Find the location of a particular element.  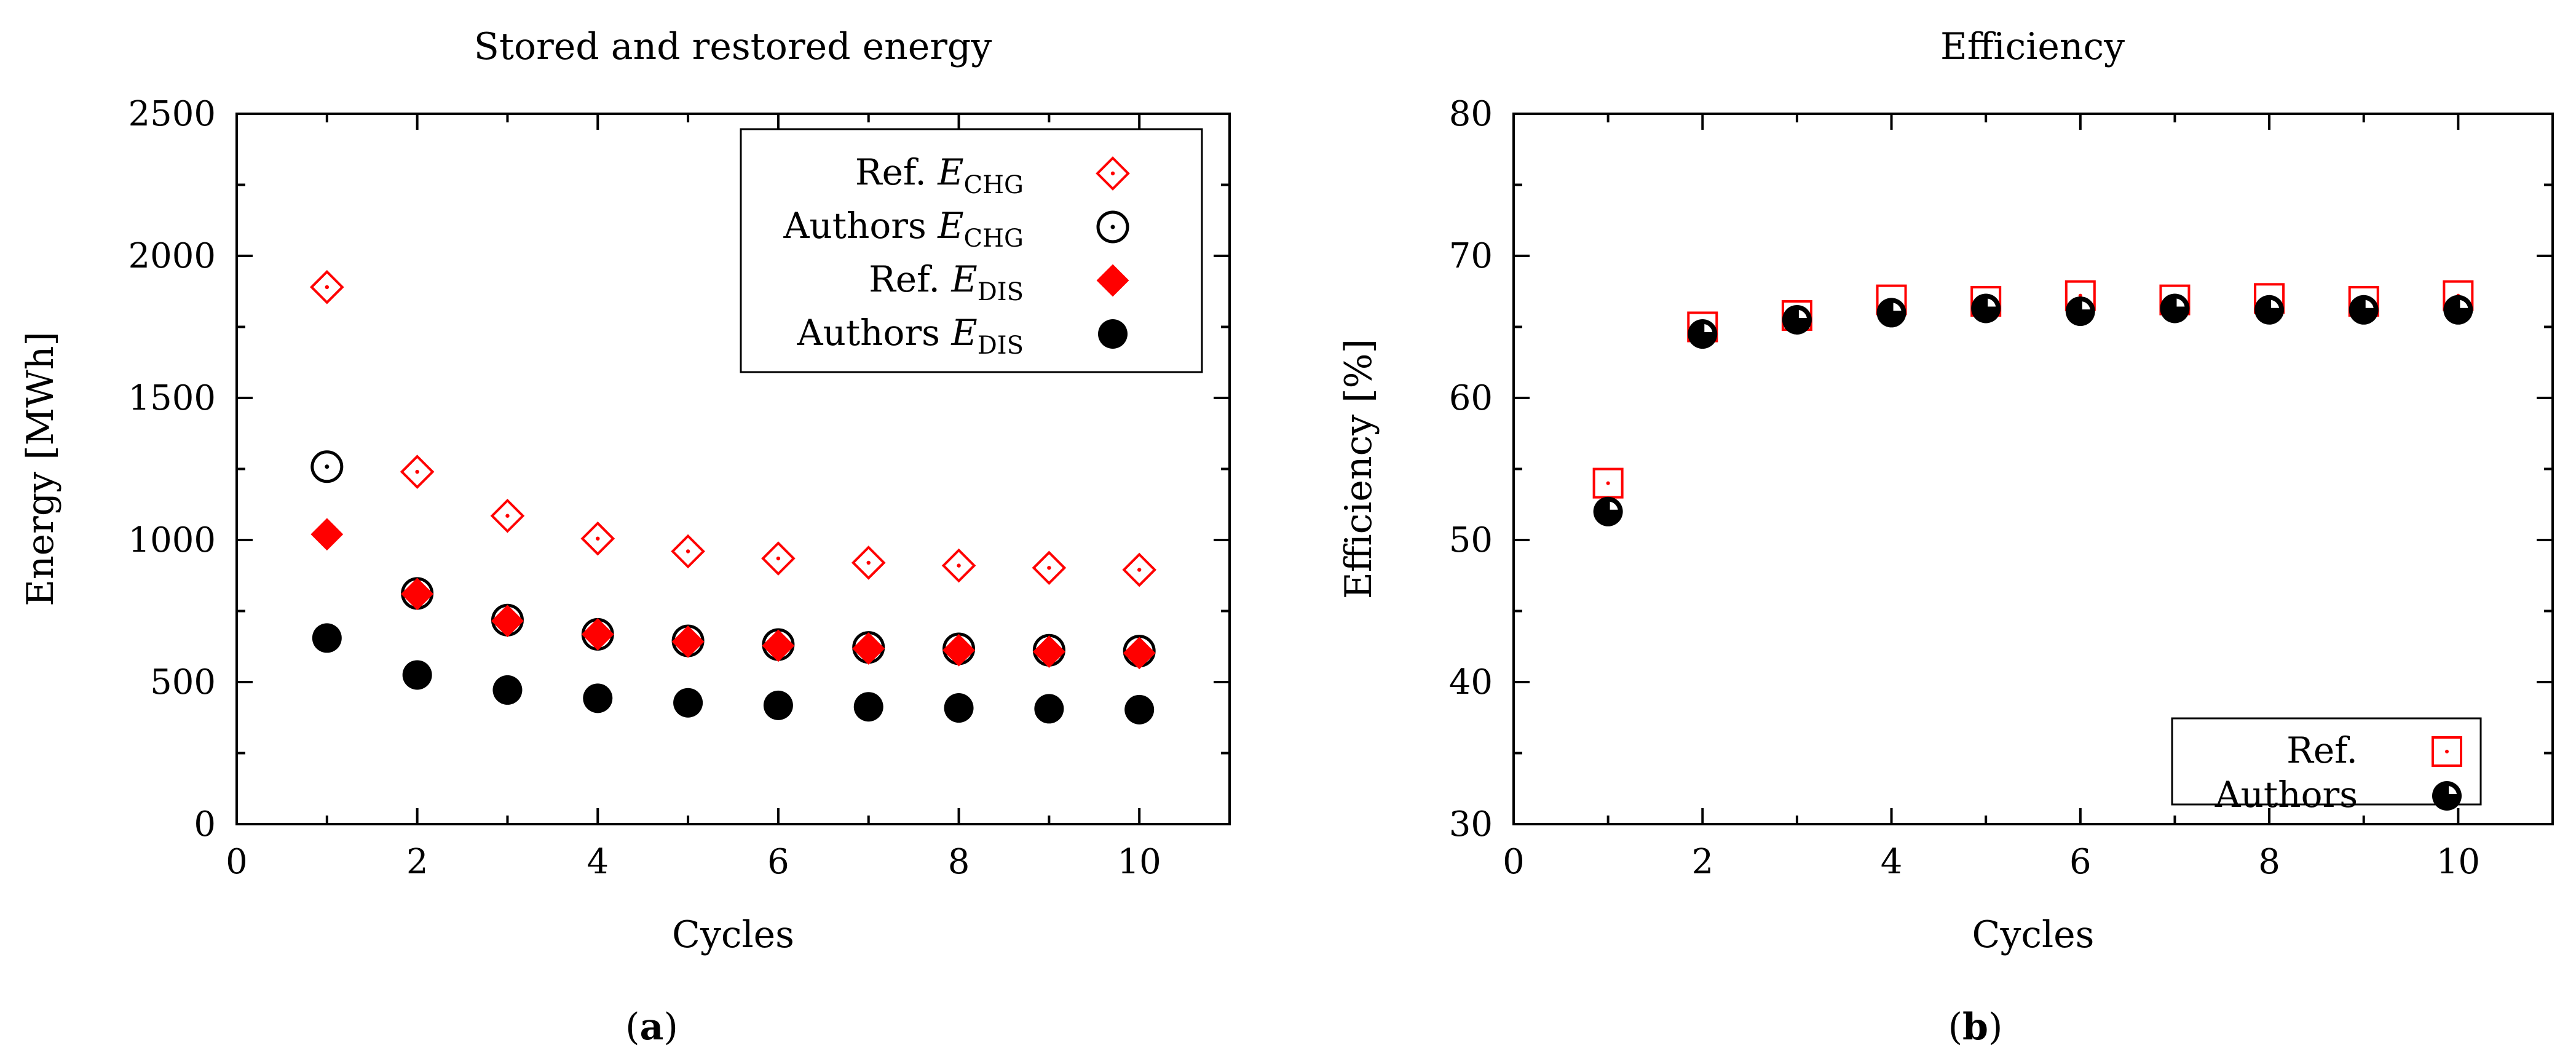

chart-0-xtick-label-0: 0 is located at coordinates (237, 862).